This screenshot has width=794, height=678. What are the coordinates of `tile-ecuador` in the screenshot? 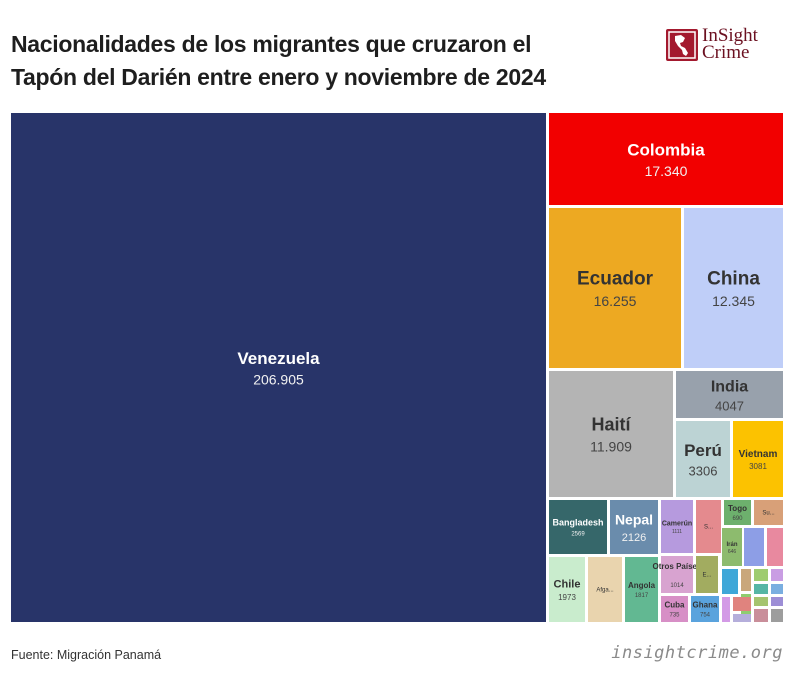 It's located at (615, 288).